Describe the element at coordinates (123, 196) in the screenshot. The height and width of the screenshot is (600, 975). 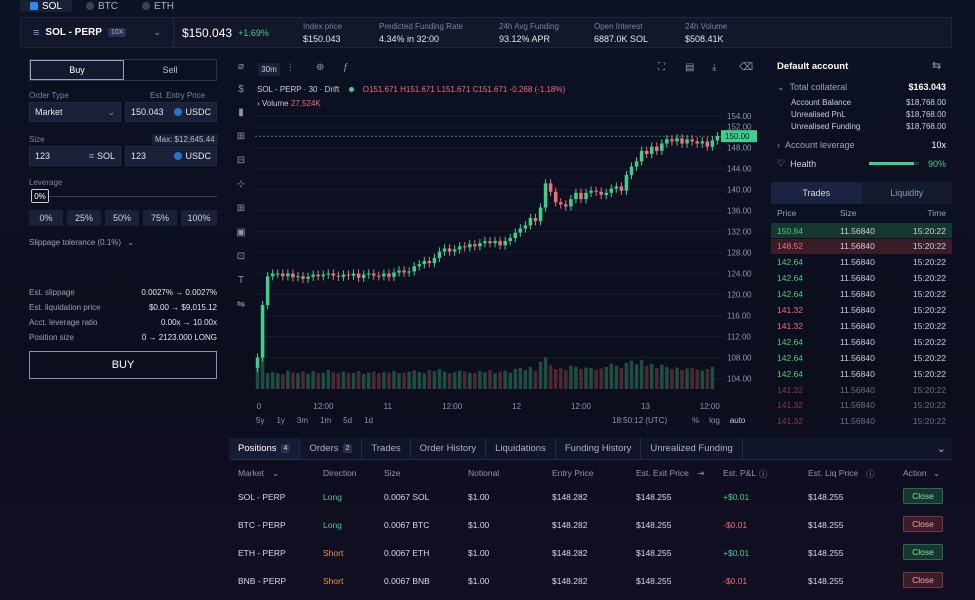
I see `leverage-slider: 0%` at that location.